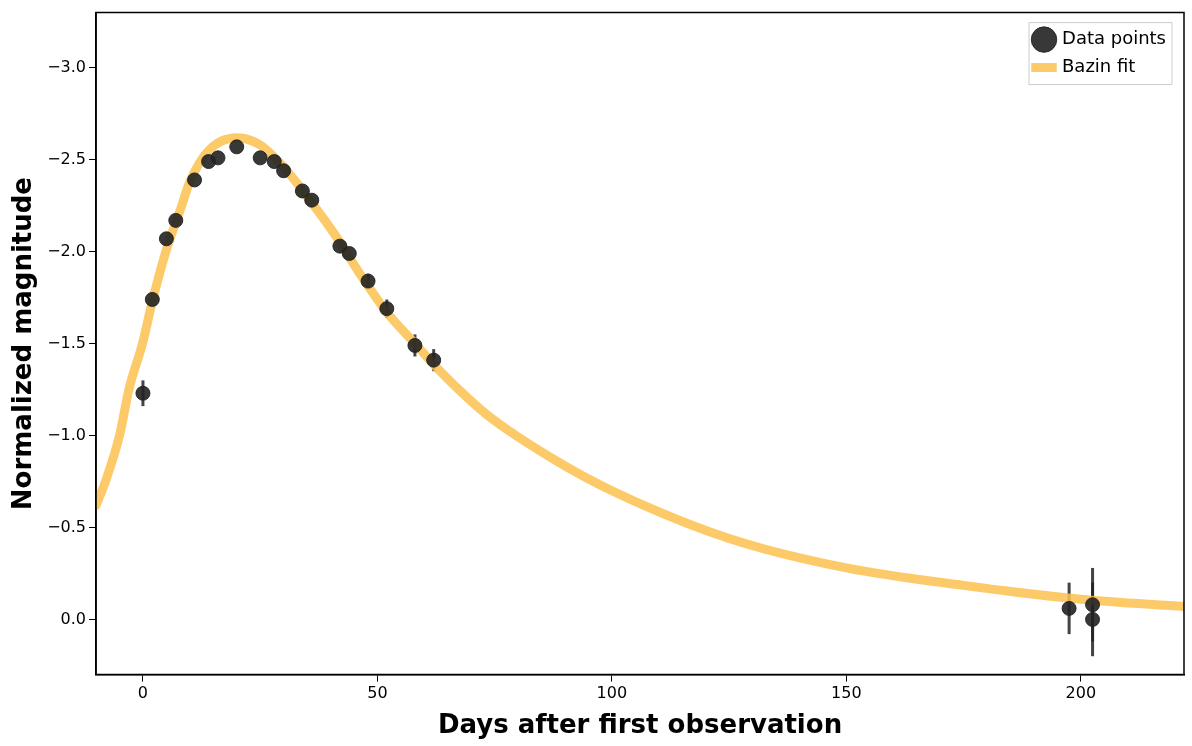  I want to click on y-tick-label: 0.0, so click(73, 618).